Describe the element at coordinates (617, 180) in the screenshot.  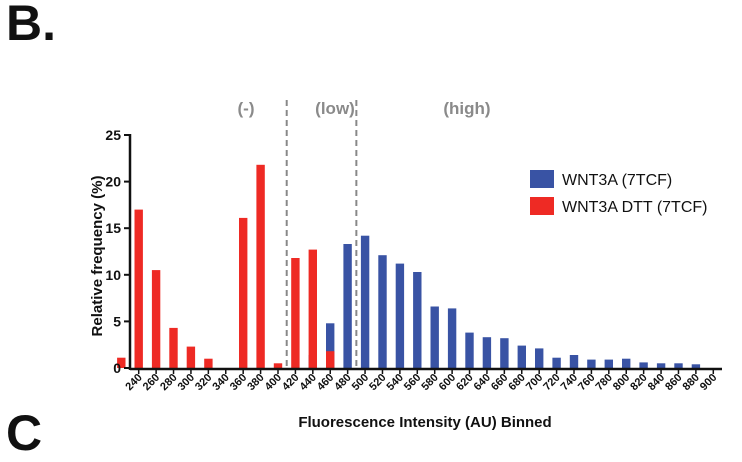
I see `legend-label: WNT3A (7TCF)` at that location.